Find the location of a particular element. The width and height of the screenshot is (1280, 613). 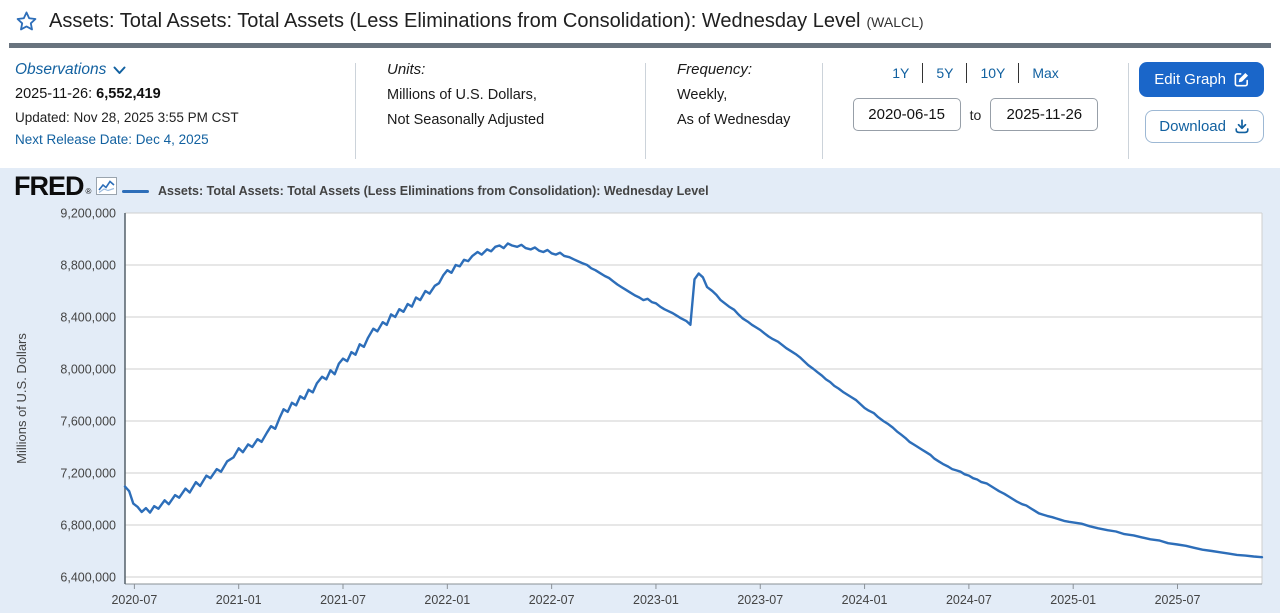

units-label: Units: is located at coordinates (406, 69).